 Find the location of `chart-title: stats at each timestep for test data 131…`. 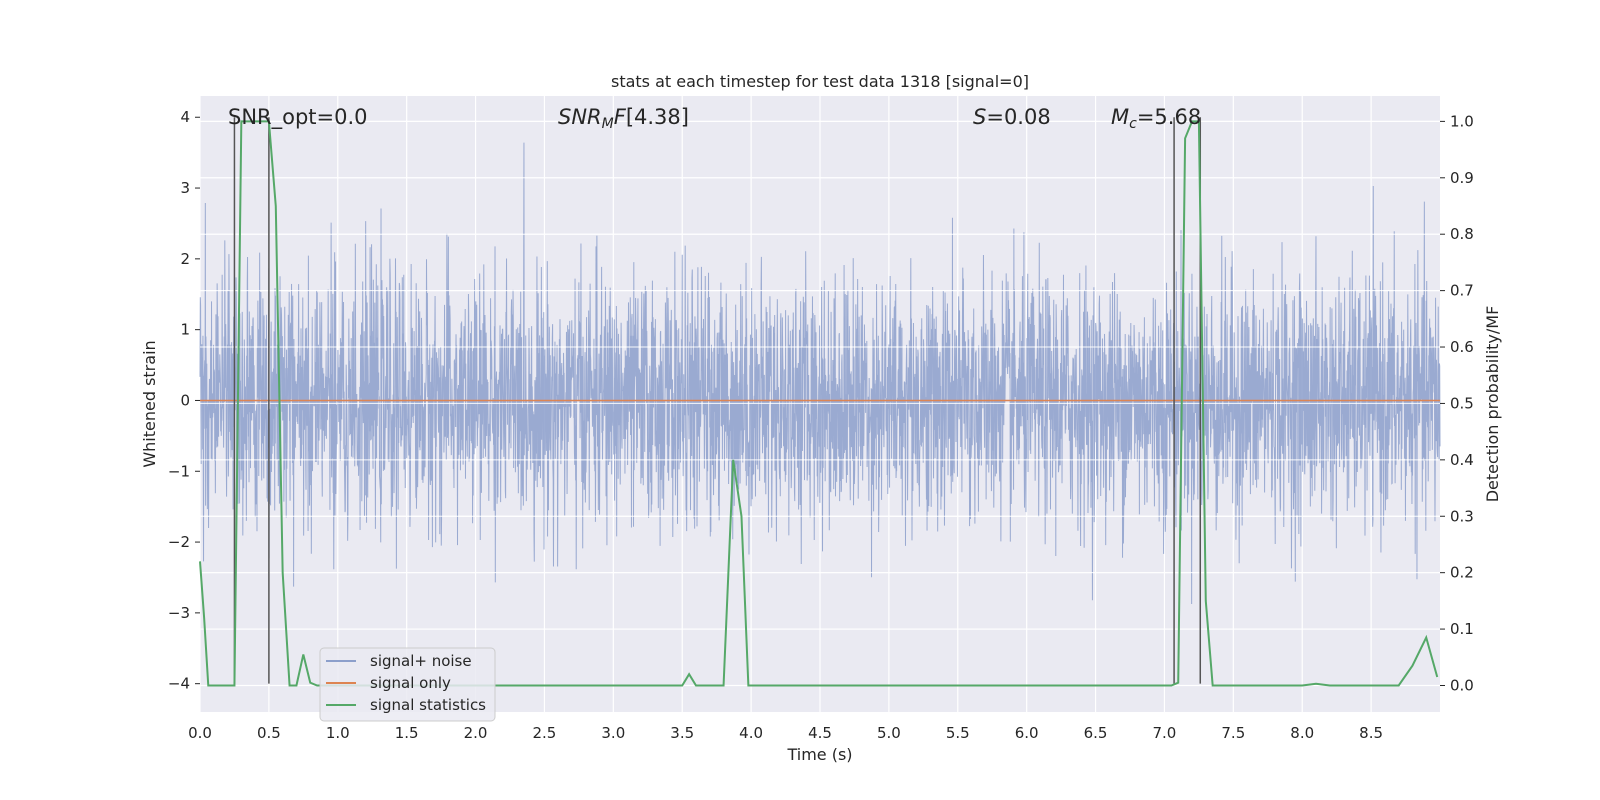

chart-title: stats at each timestep for test data 131… is located at coordinates (820, 81).